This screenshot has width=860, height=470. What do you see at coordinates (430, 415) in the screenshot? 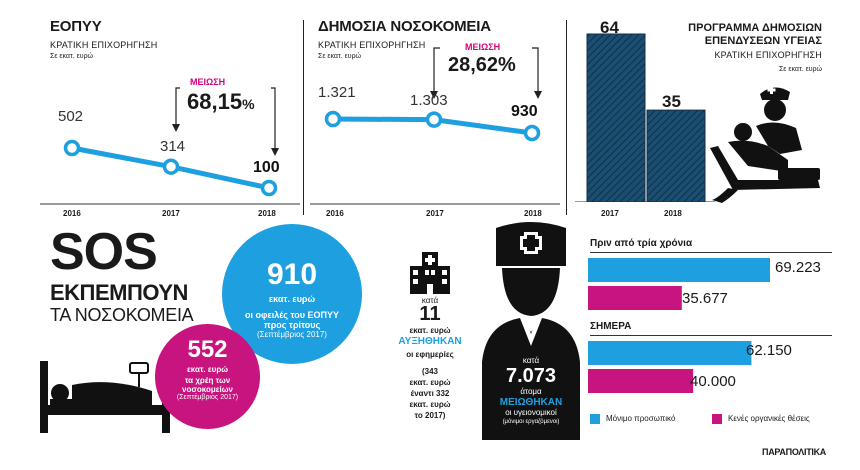
I see `shifts-note-5: το 2017)` at bounding box center [430, 415].